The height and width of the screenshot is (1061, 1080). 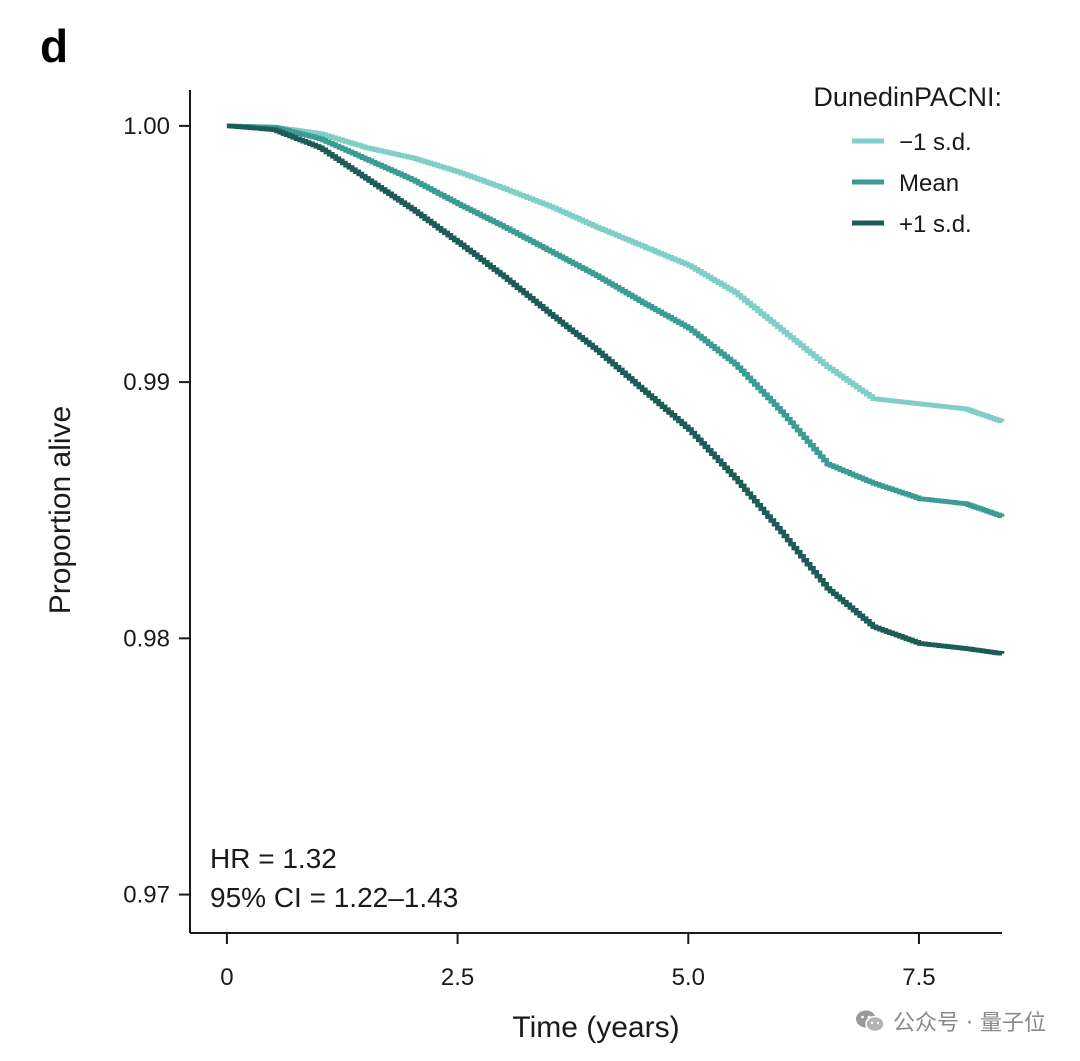 What do you see at coordinates (907, 160) in the screenshot?
I see `legend: DunedinPACNI: −1 s.d. Mean +1 s.d.` at bounding box center [907, 160].